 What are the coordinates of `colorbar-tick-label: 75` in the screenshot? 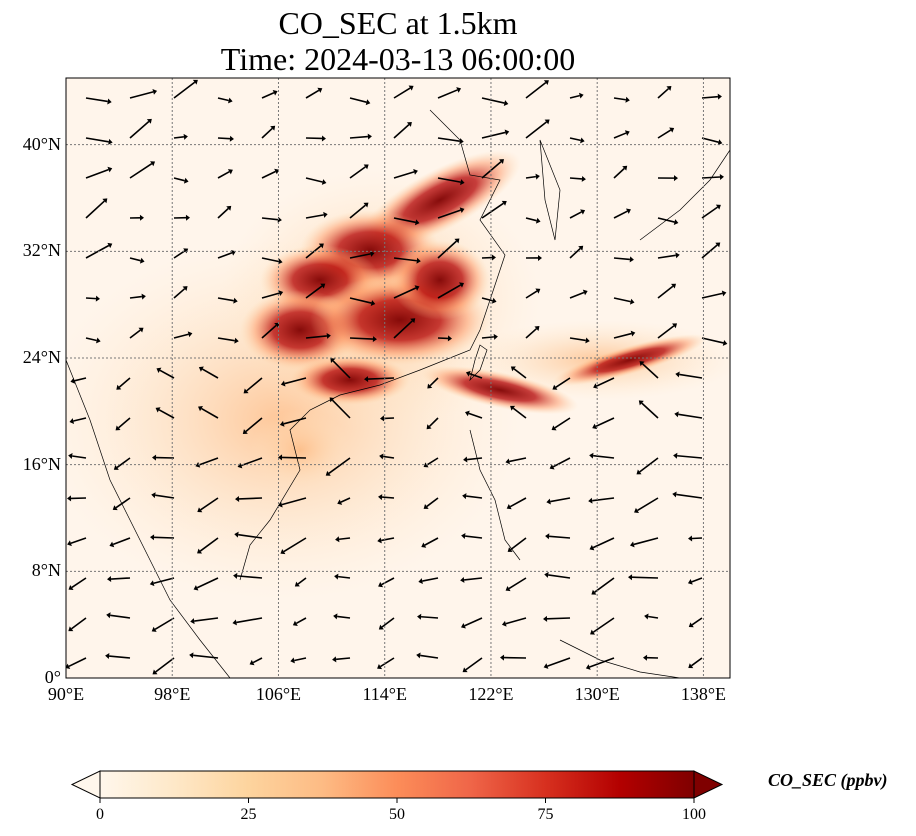 It's located at (545, 814).